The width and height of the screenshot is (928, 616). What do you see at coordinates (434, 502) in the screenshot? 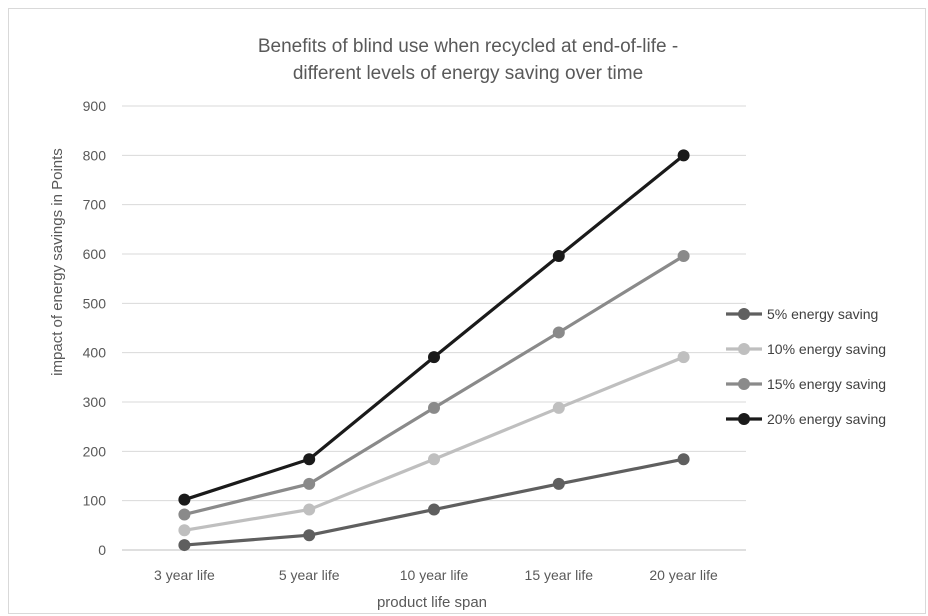
I see `series-line` at bounding box center [434, 502].